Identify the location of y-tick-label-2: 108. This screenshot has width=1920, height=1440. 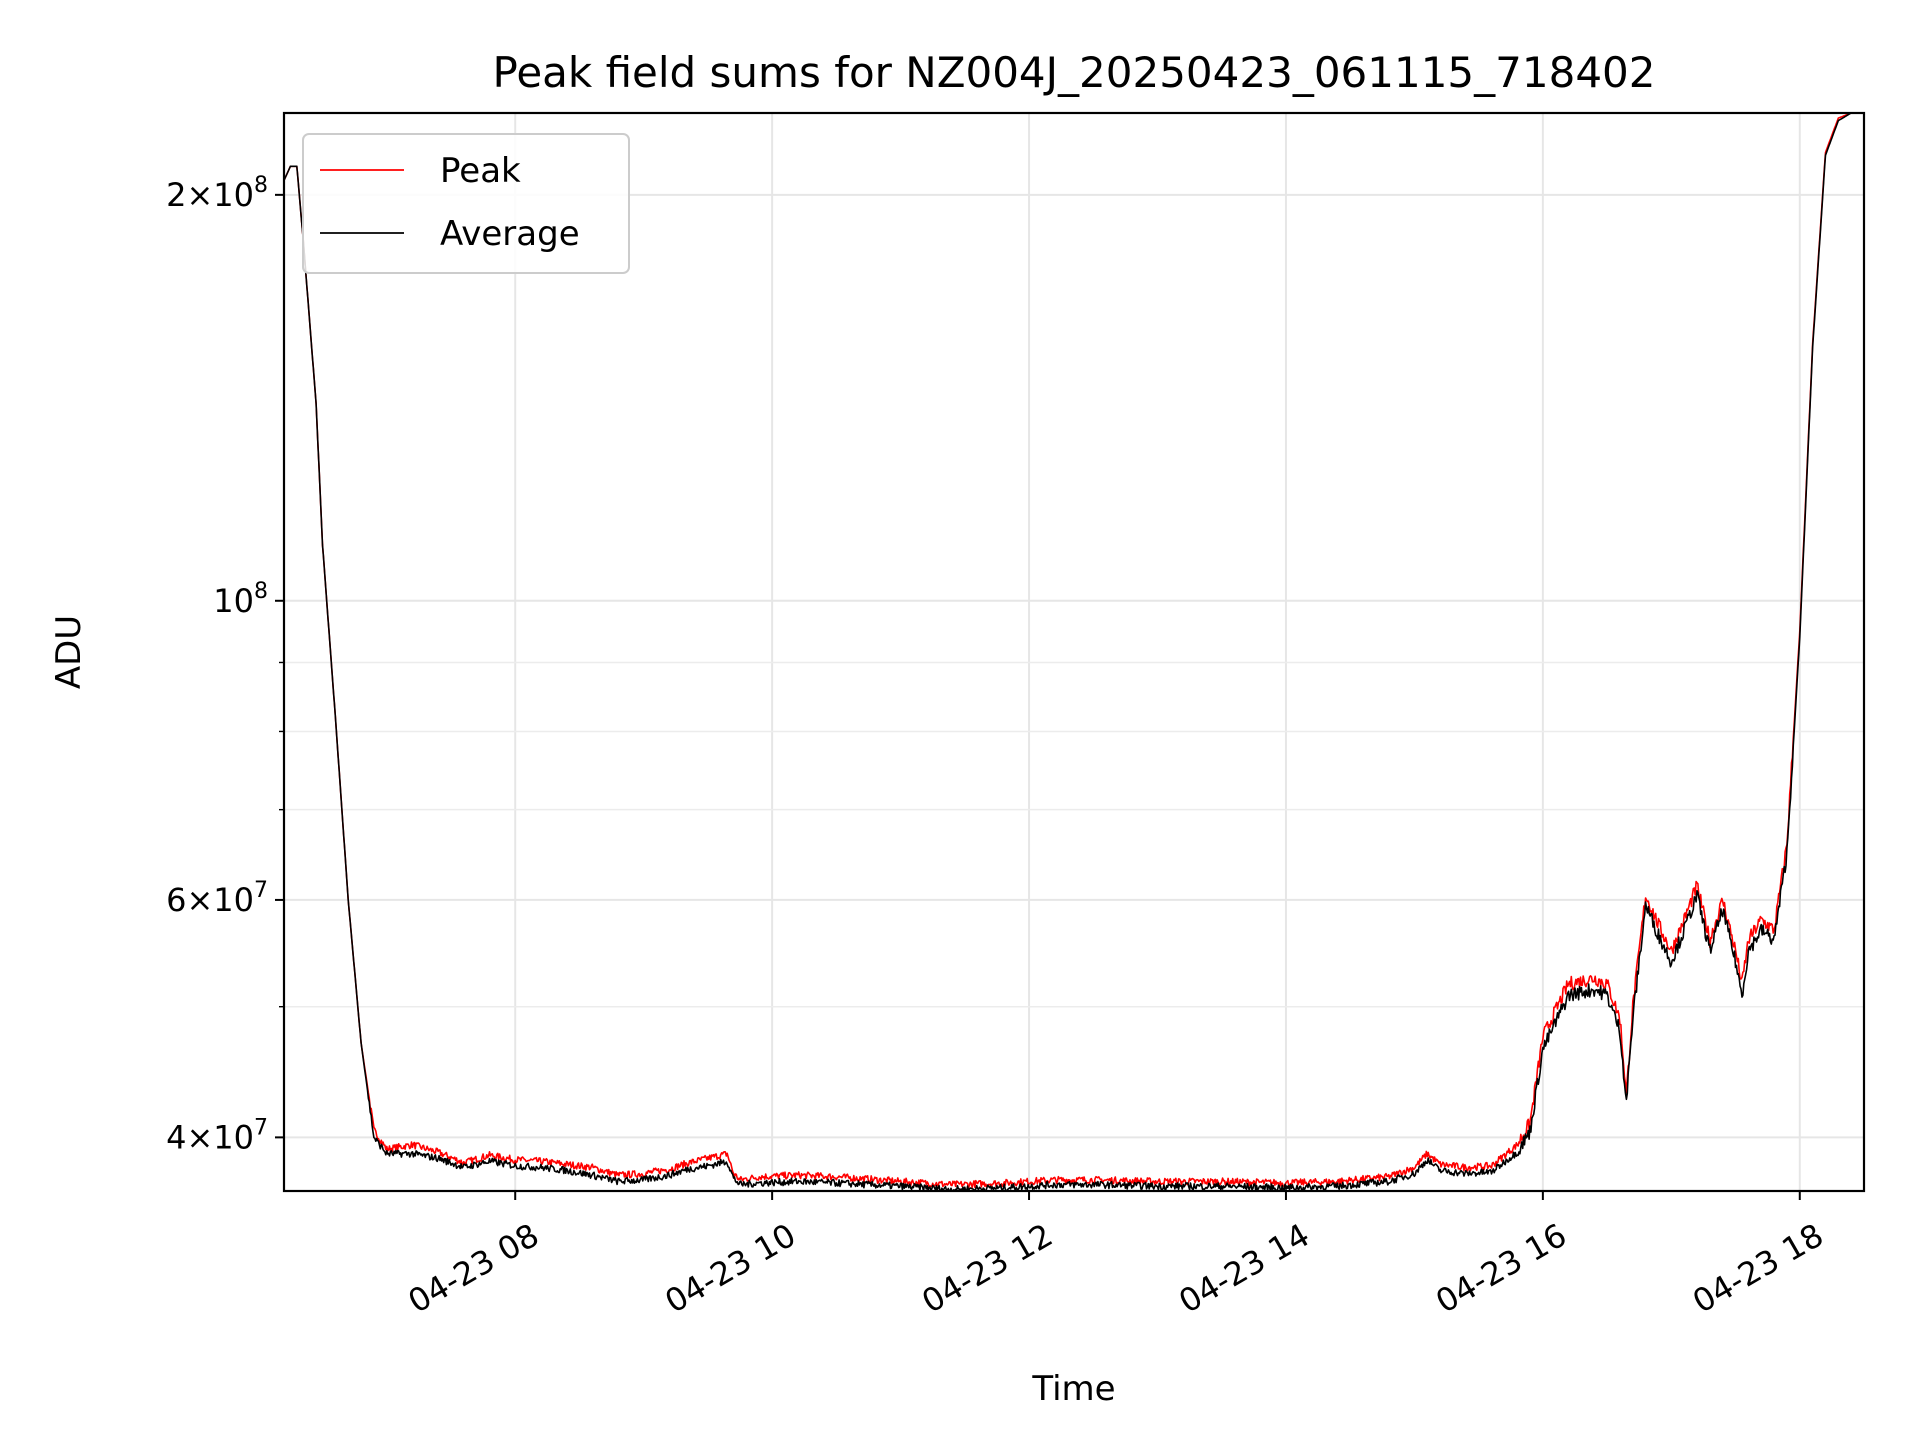
(240, 599).